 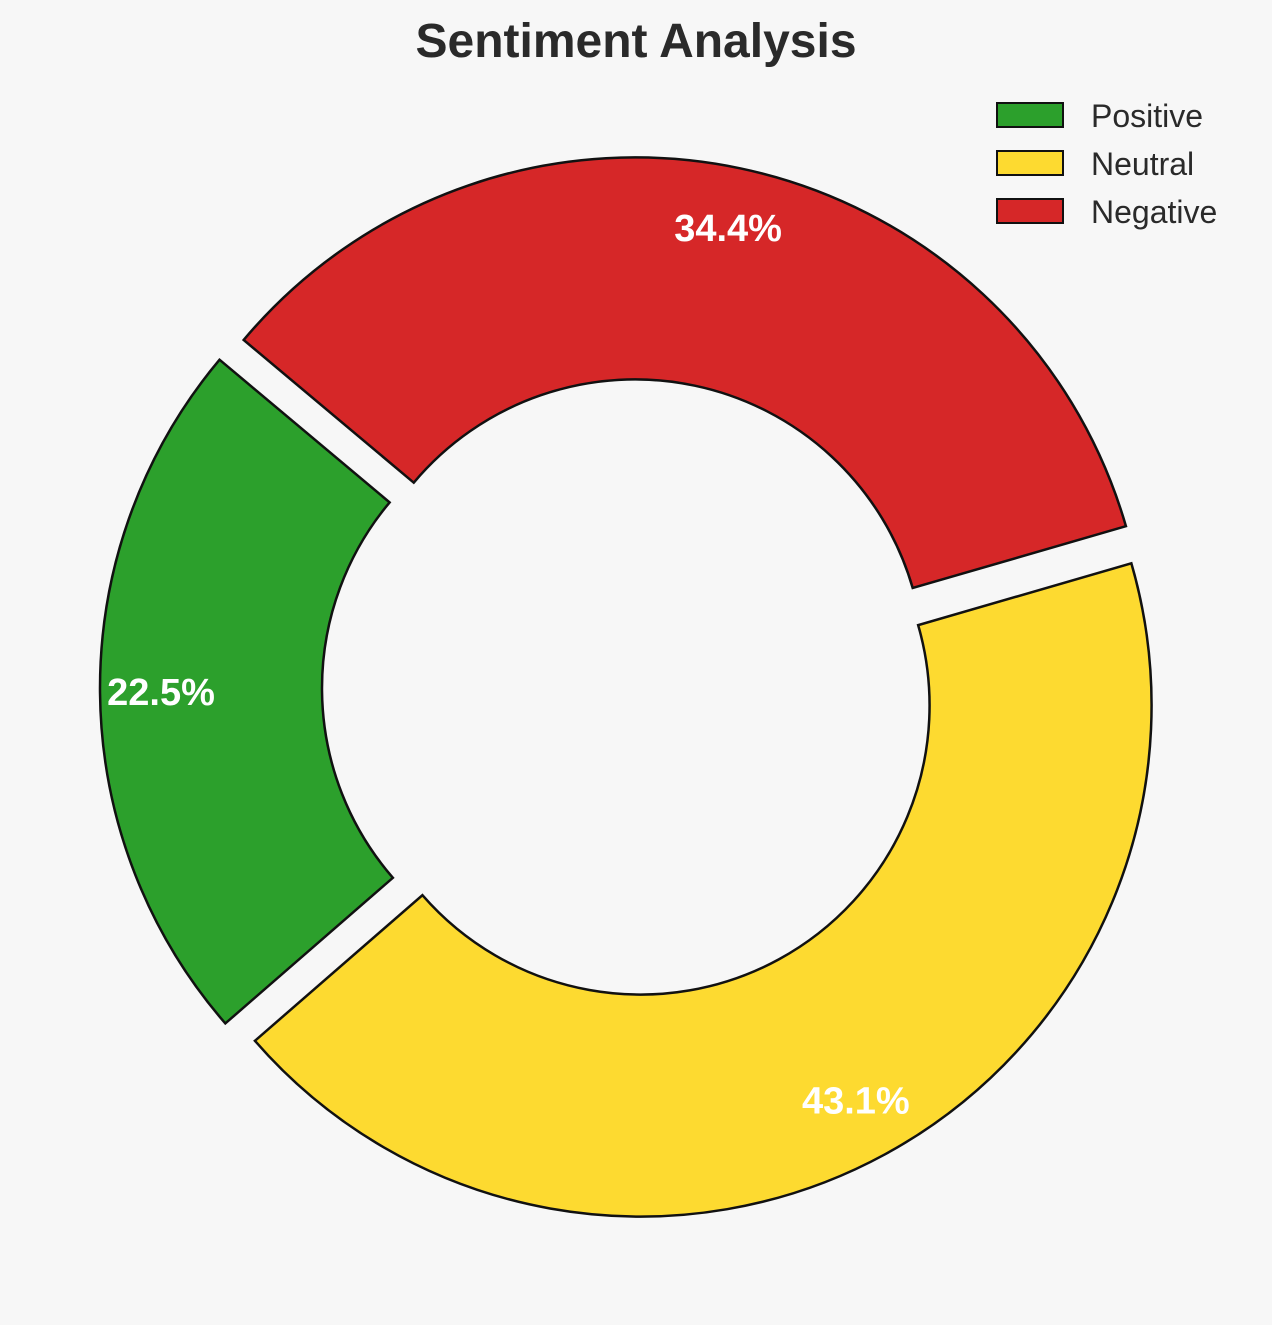 What do you see at coordinates (1147, 116) in the screenshot?
I see `legend-label-positive: Positive` at bounding box center [1147, 116].